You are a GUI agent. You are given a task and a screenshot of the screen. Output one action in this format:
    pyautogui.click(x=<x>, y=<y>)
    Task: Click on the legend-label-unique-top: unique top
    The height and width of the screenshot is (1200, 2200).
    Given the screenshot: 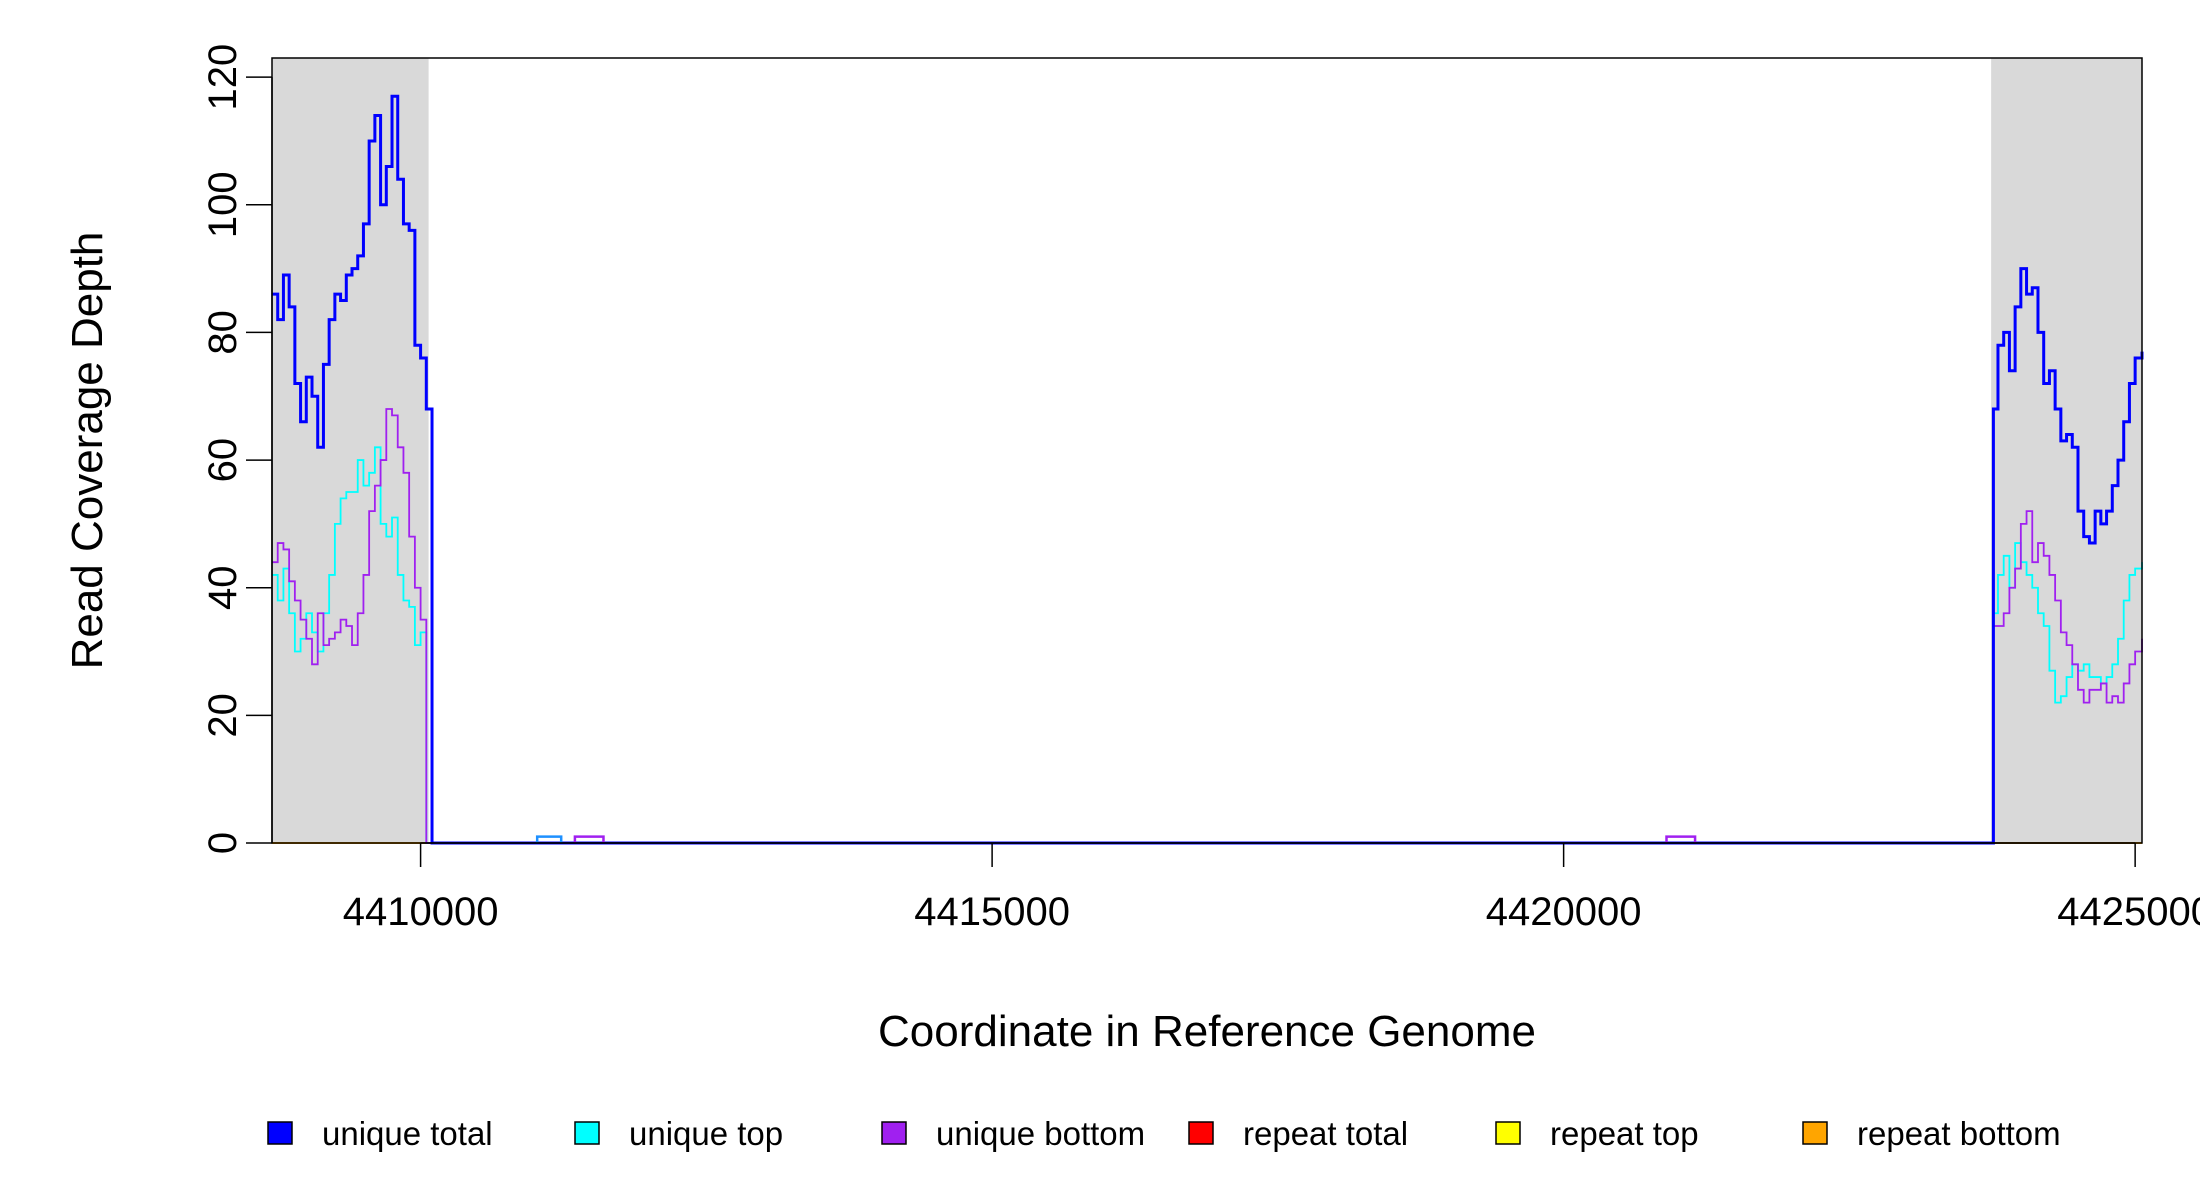 What is the action you would take?
    pyautogui.click(x=706, y=1133)
    